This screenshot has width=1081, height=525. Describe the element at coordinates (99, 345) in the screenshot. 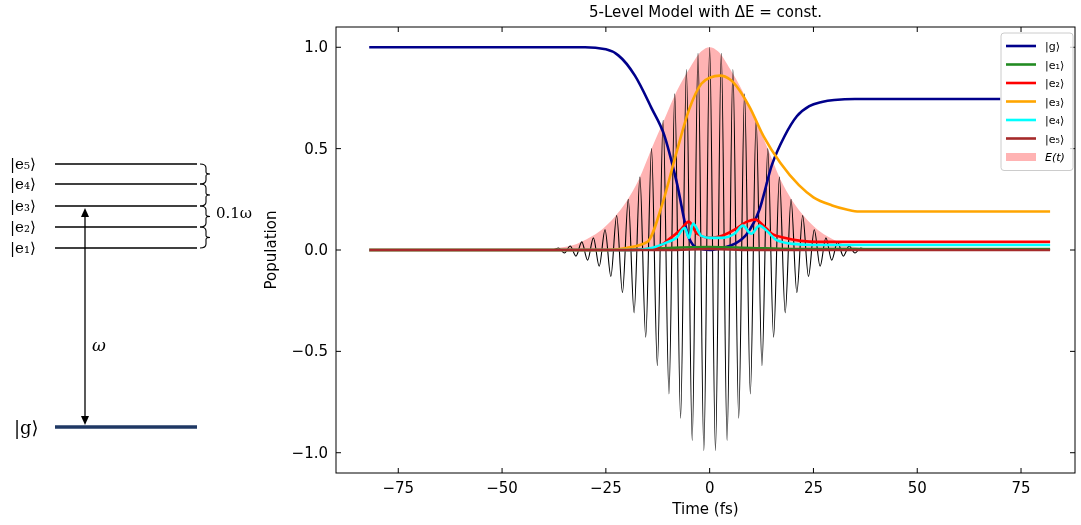

I see `text: ω` at that location.